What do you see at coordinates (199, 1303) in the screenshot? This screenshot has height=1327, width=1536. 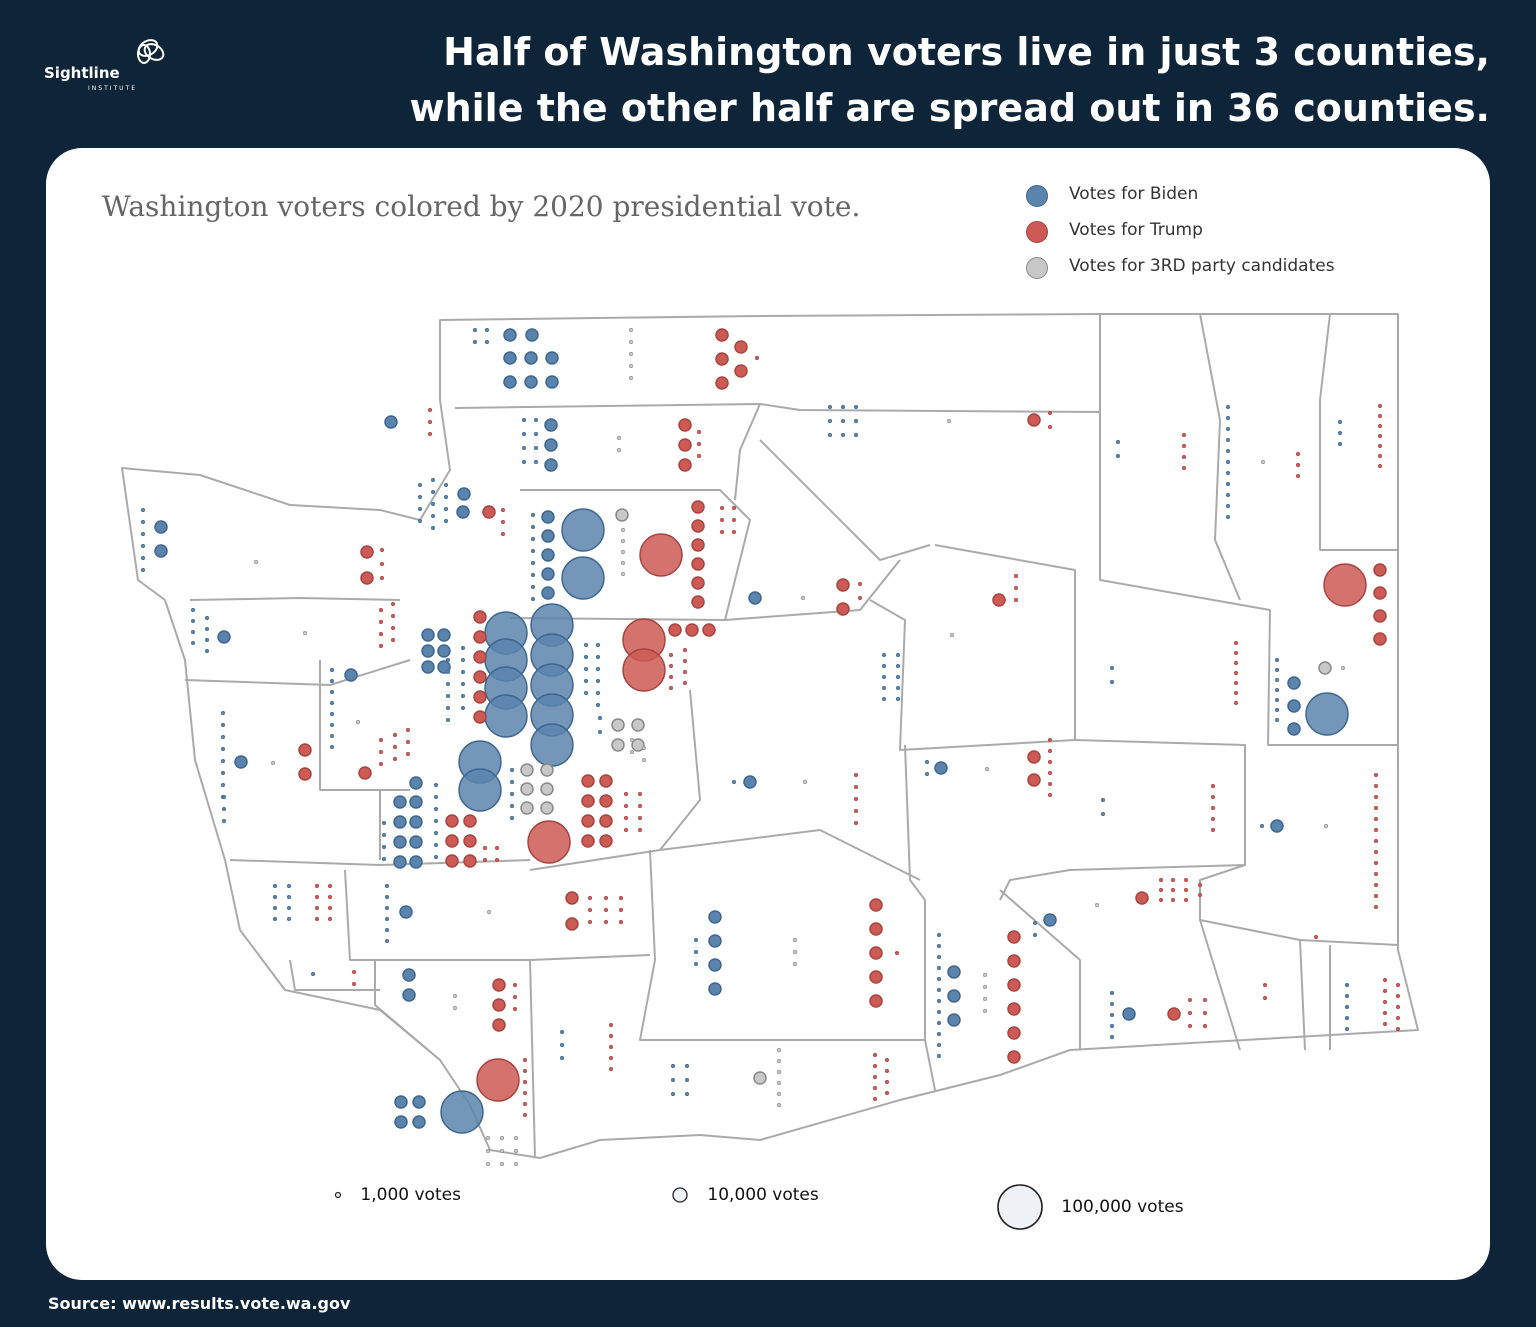 I see `source-note: Source: www.results.vote.wa.gov` at bounding box center [199, 1303].